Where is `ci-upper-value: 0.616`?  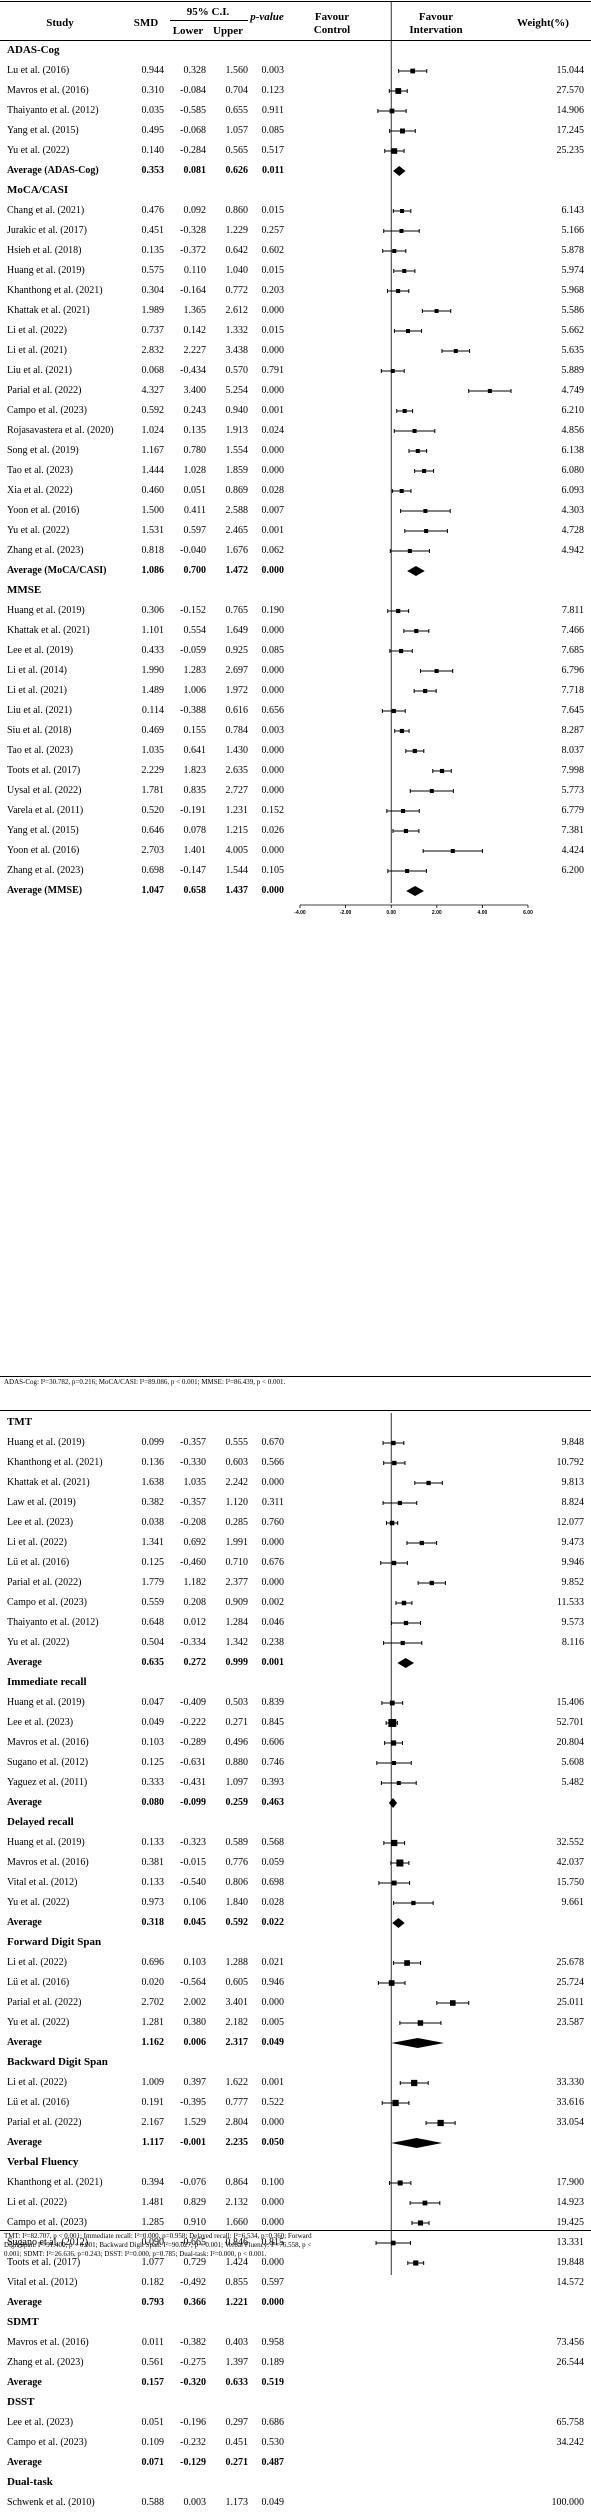 ci-upper-value: 0.616 is located at coordinates (237, 710).